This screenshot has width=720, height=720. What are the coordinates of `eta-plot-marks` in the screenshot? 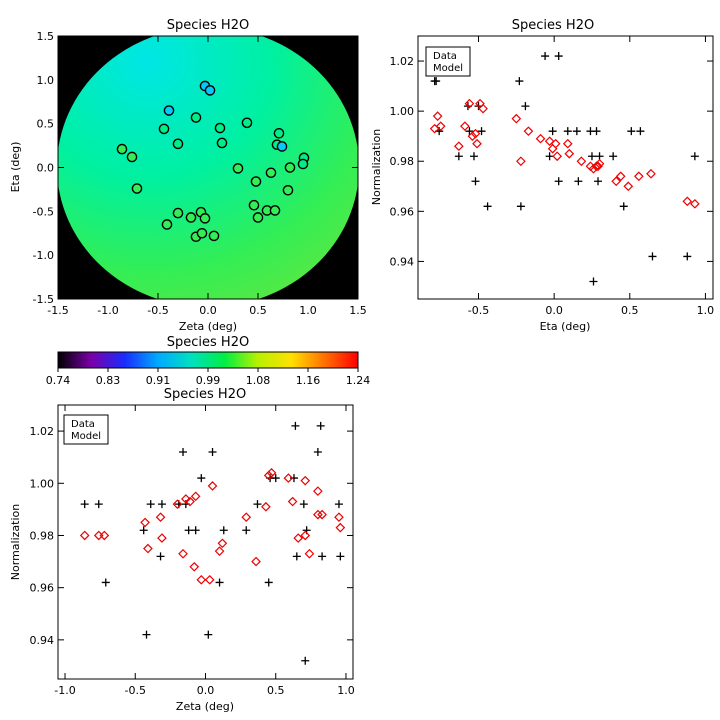 It's located at (564, 169).